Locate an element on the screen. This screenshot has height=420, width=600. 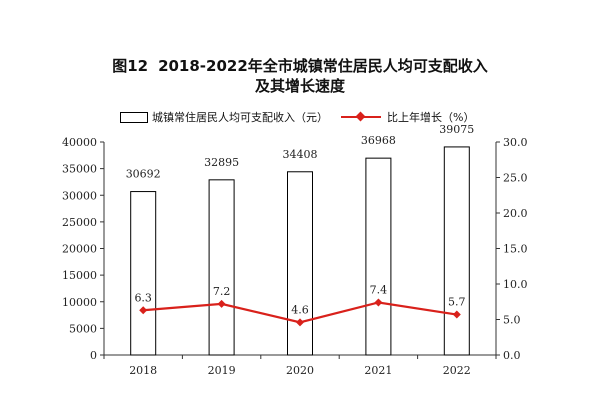
right-tick-label: 25.0 is located at coordinates (515, 178).